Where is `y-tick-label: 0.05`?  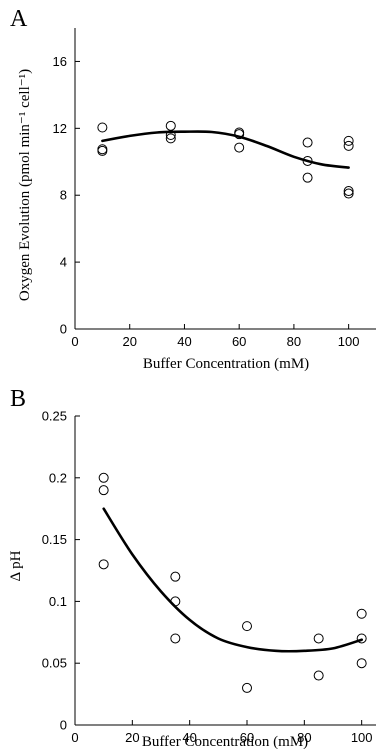 y-tick-label: 0.05 is located at coordinates (54, 663).